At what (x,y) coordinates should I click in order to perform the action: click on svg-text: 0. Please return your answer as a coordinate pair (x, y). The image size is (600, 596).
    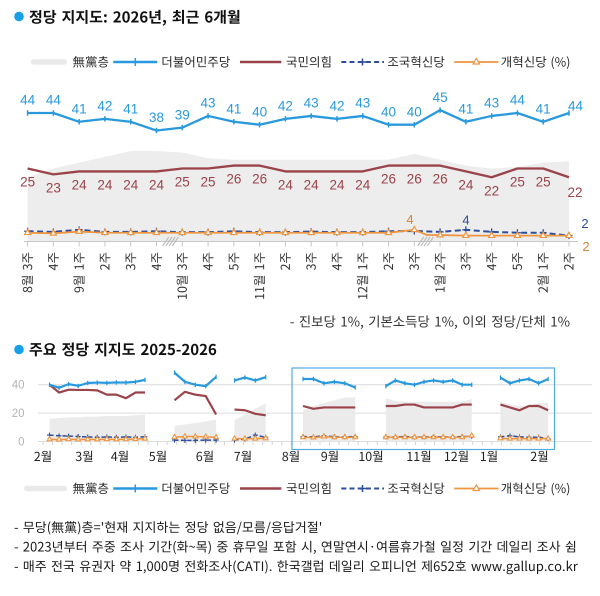
    Looking at the image, I should click on (21, 443).